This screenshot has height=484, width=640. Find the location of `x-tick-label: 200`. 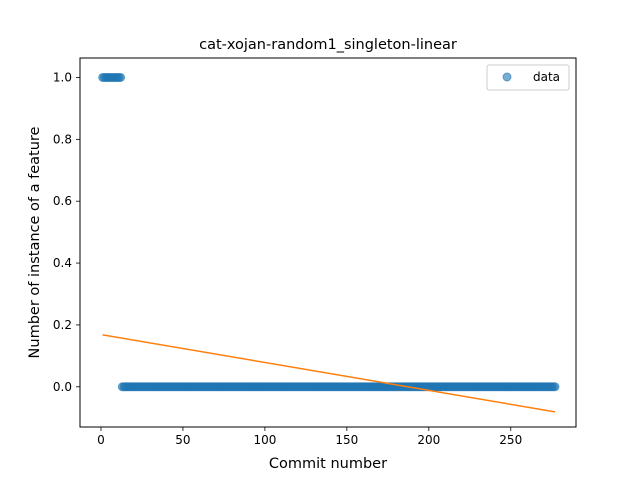

x-tick-label: 200 is located at coordinates (428, 440).